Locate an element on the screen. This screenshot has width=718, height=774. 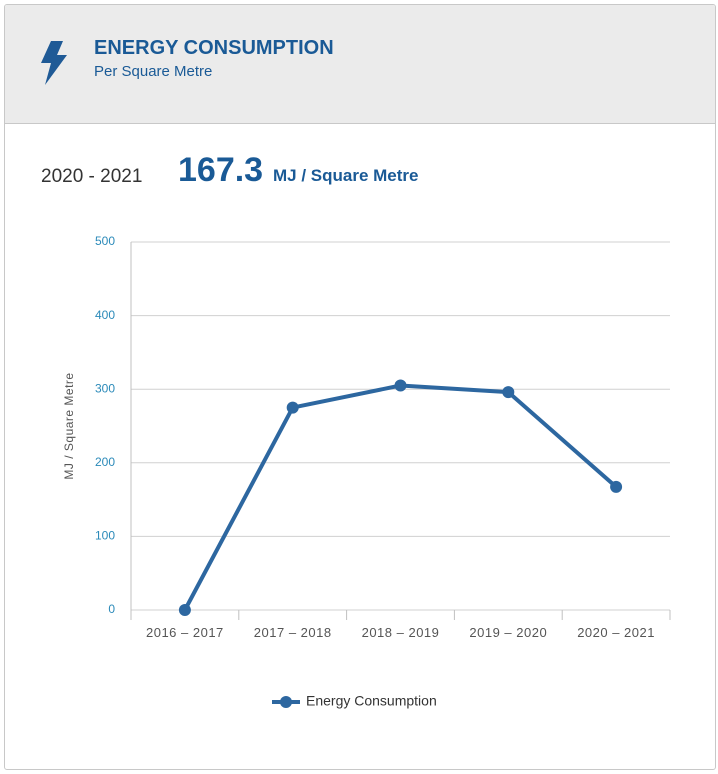
x-tick-label: 2020 – 2021 is located at coordinates (616, 632).